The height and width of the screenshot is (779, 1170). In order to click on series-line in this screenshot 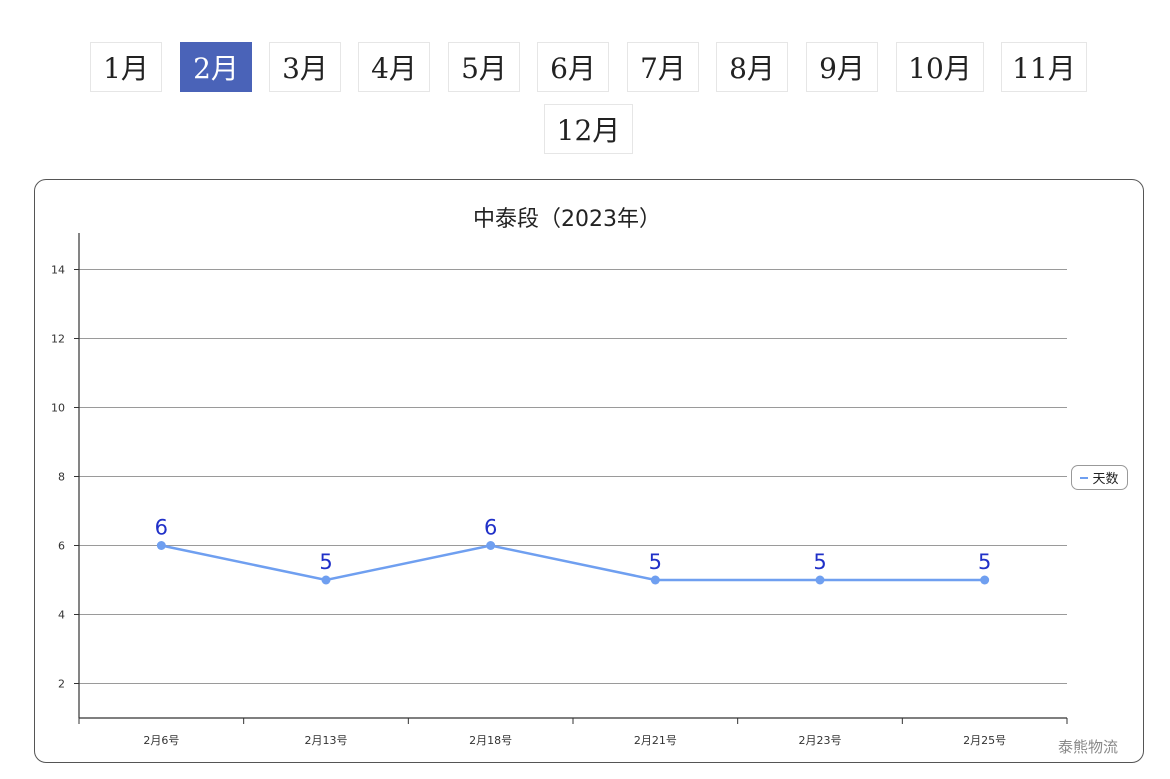, I will do `click(573, 563)`.